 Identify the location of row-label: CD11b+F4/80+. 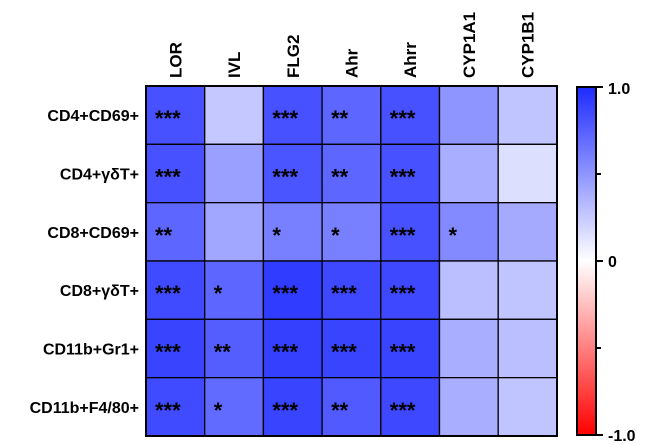
(84, 408).